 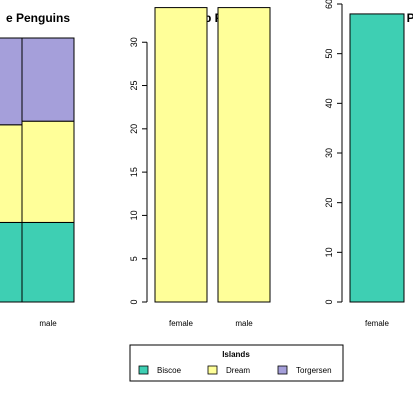 What do you see at coordinates (236, 354) in the screenshot?
I see `legend-title: Islands` at bounding box center [236, 354].